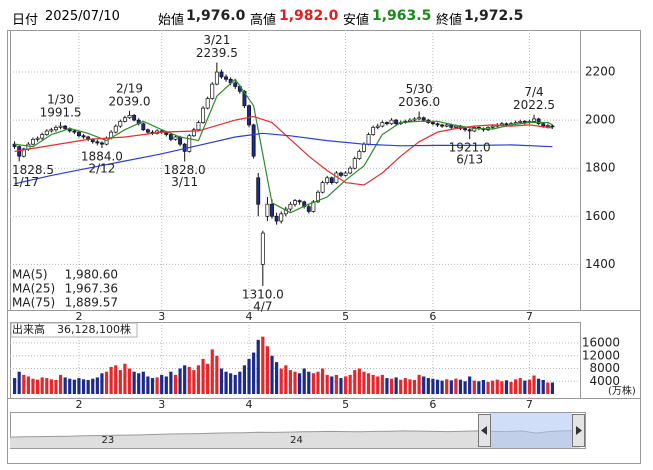 The width and height of the screenshot is (653, 470). I want to click on x-tick-label: 5, so click(345, 404).